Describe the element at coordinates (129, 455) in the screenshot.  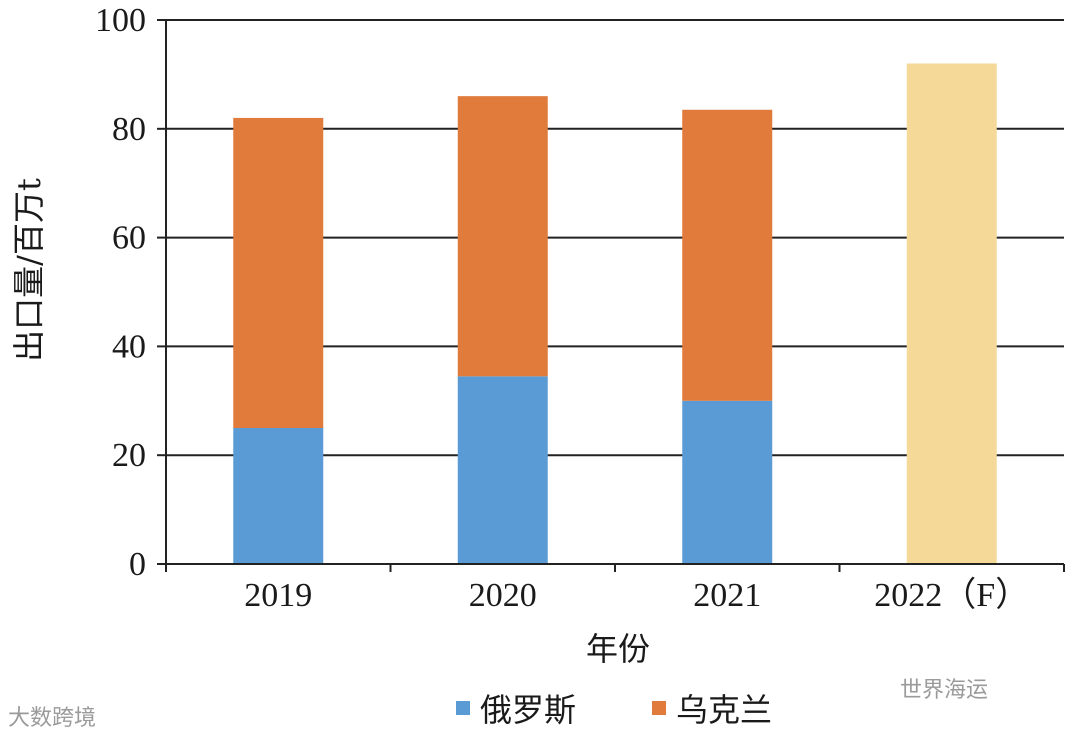
I see `y-tick-label: 20` at that location.